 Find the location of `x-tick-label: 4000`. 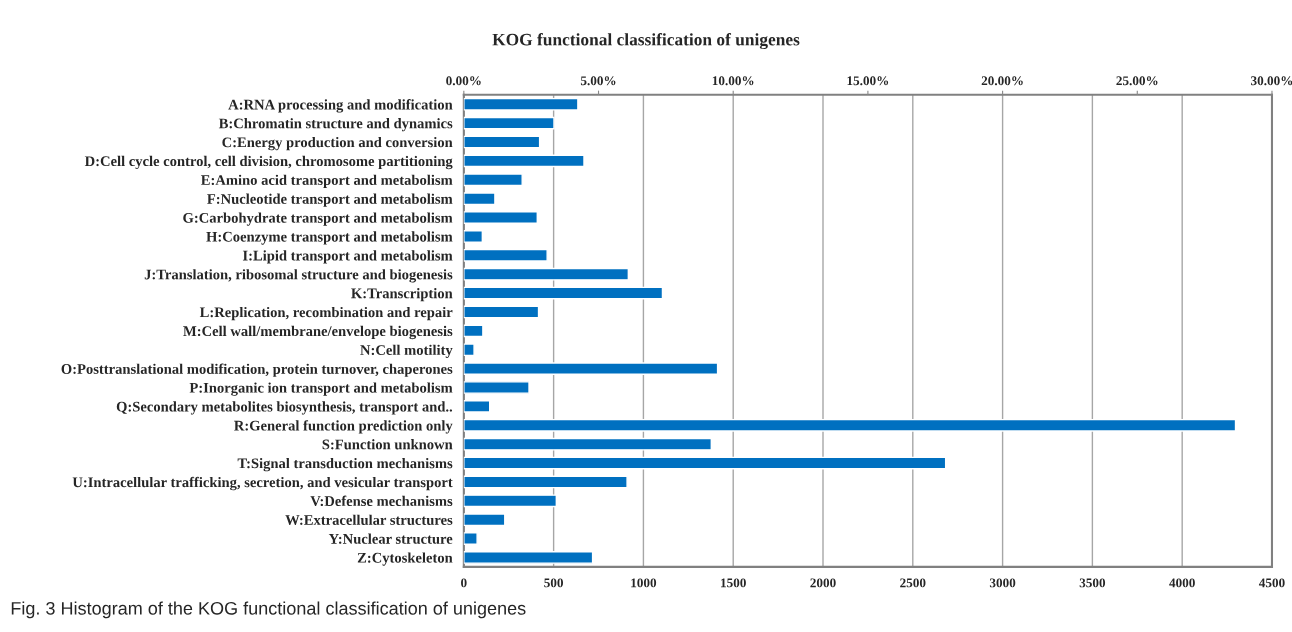

x-tick-label: 4000 is located at coordinates (1182, 583).